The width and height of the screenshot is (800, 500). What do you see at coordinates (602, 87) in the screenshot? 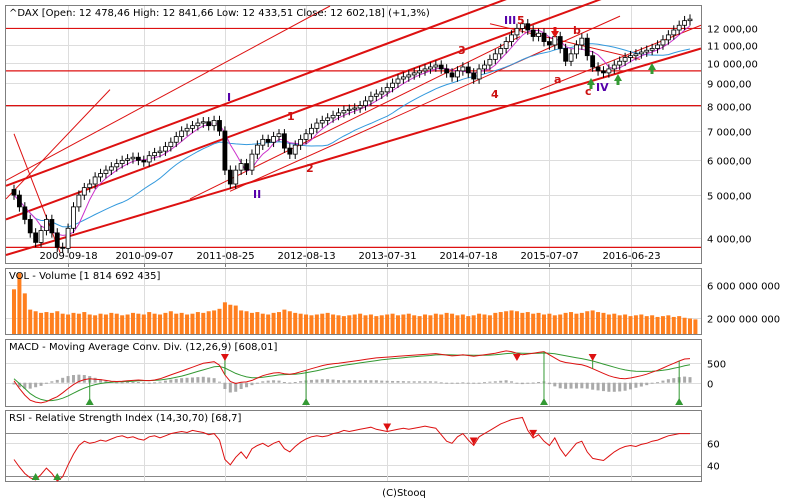
I see `wave-label-IV: IV` at bounding box center [602, 87].